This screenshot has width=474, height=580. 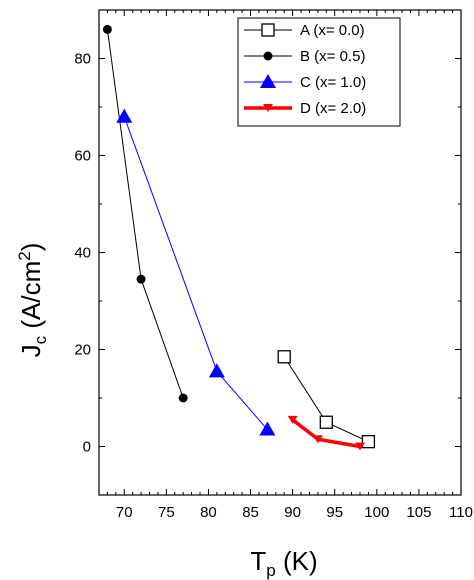 What do you see at coordinates (87, 447) in the screenshot?
I see `y-tick-label: 0` at bounding box center [87, 447].